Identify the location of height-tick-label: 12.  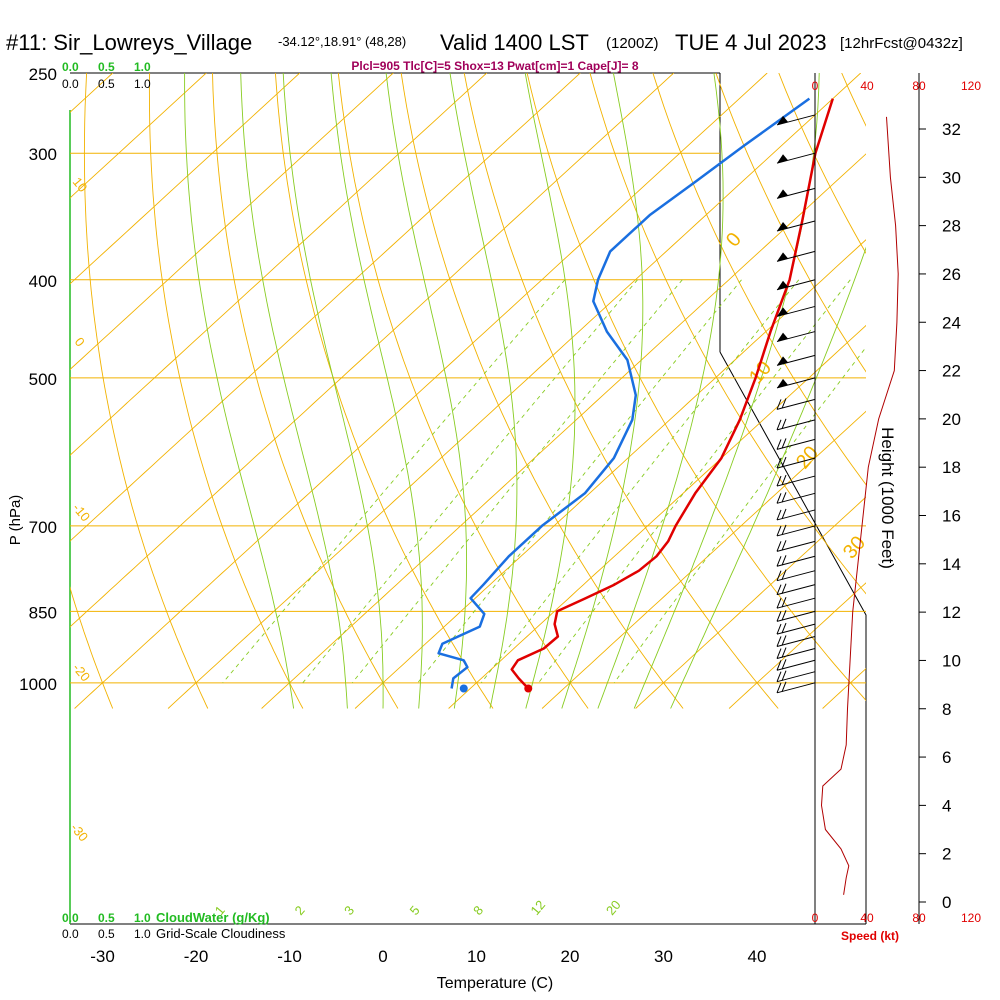
(951, 612).